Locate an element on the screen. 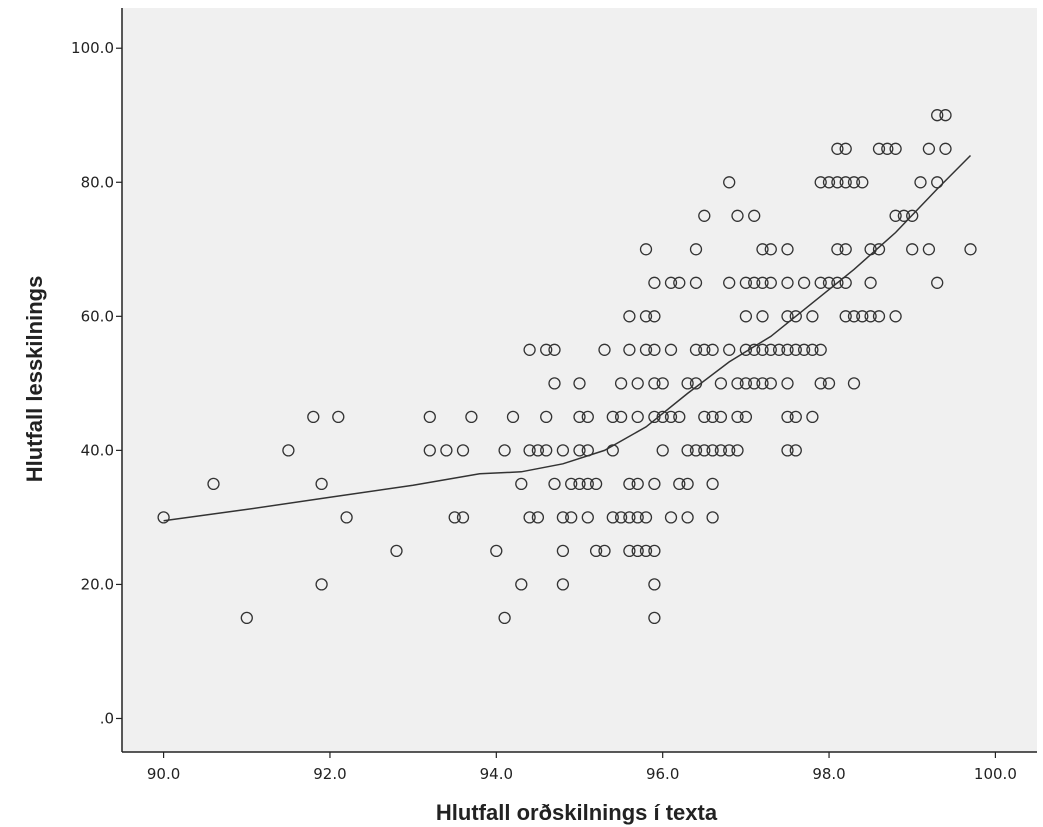 The width and height of the screenshot is (1043, 827). x-tick-label: 96.0 is located at coordinates (662, 774).